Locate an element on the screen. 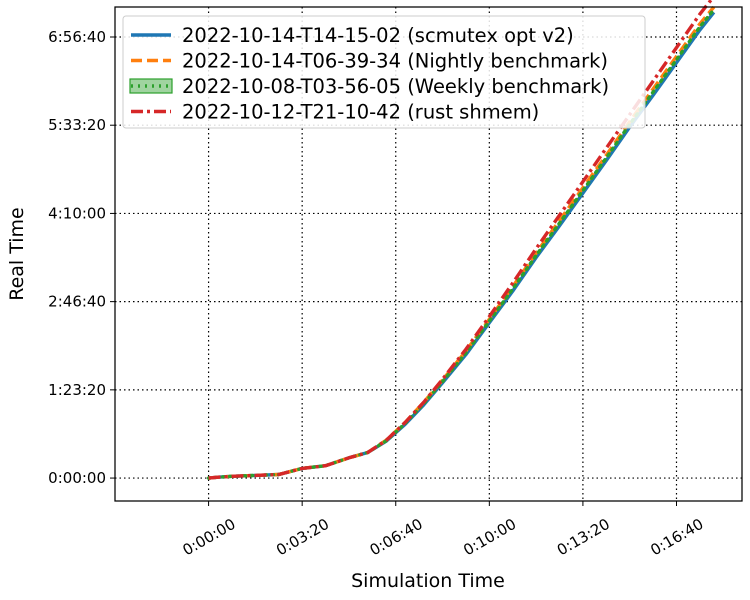 This screenshot has width=750, height=600. y-tick-label: 0:00:00 is located at coordinates (77, 478).